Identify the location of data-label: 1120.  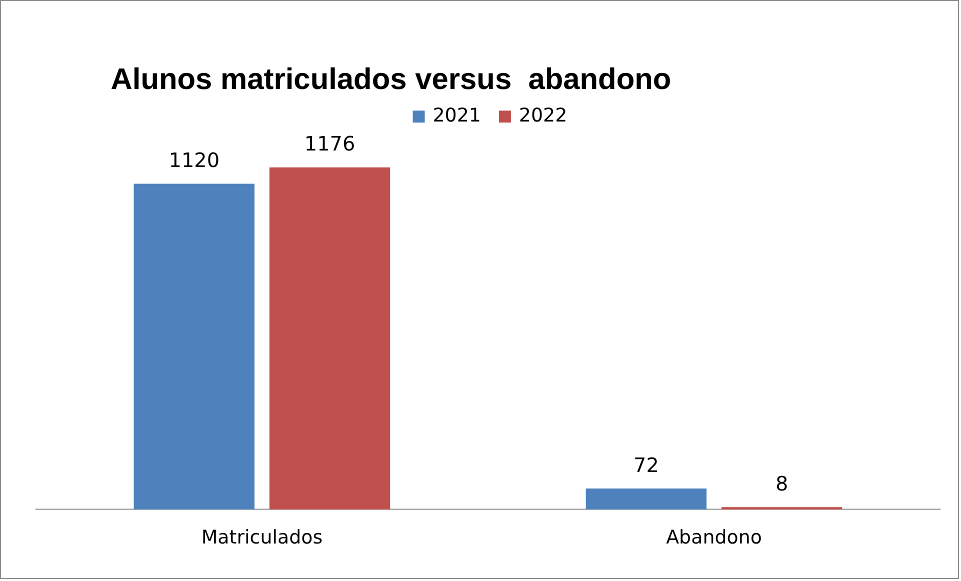
(194, 160).